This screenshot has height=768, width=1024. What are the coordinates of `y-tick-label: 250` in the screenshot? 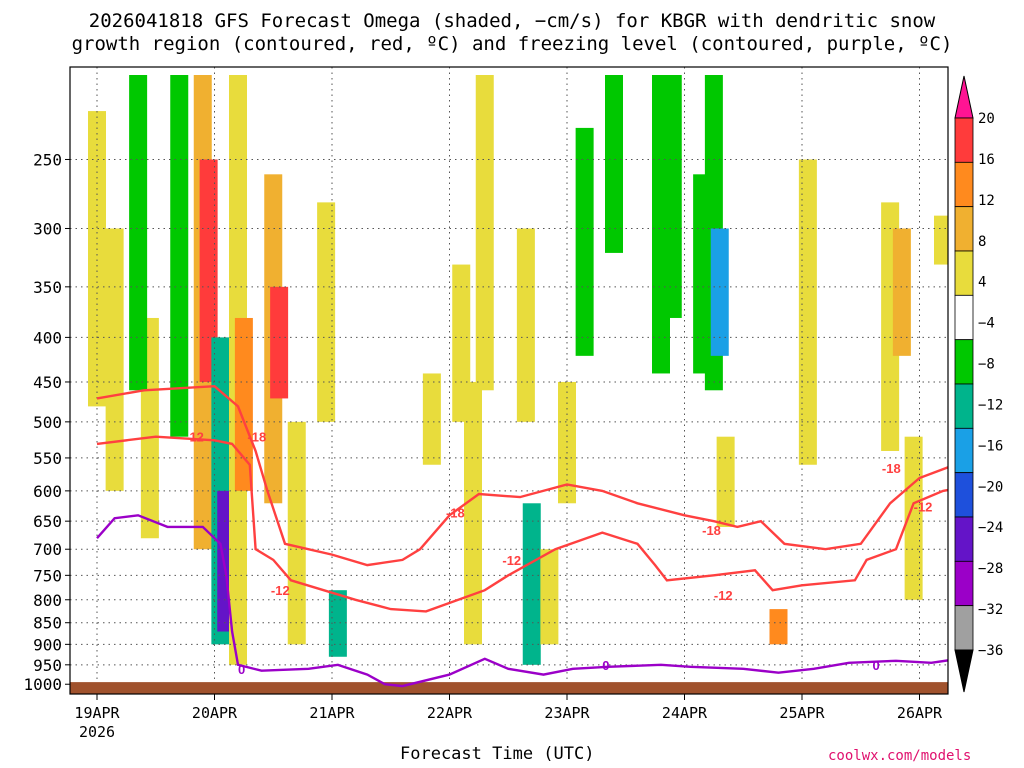 It's located at (47, 159).